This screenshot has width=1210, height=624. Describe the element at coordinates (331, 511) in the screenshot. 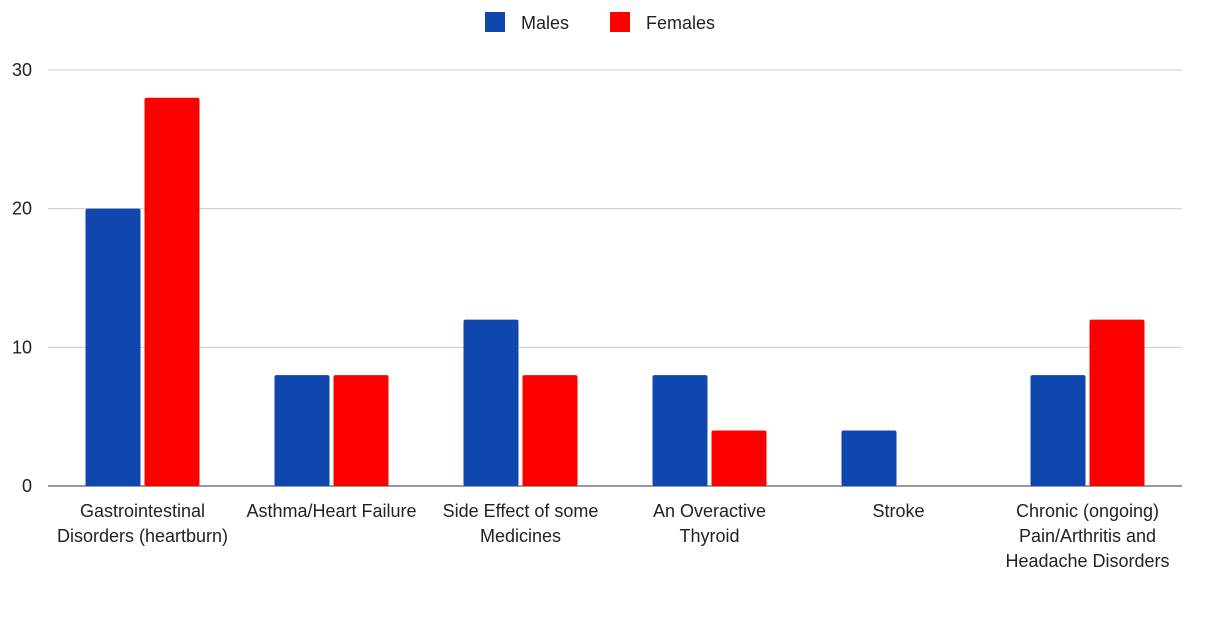

I see `x-tick-label: Asthma/Heart Failure` at that location.